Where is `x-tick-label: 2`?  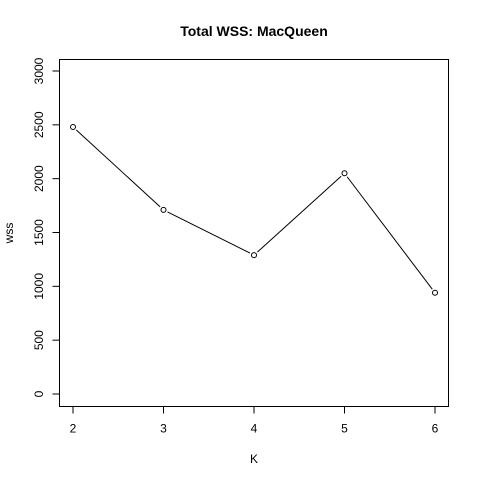
x-tick-label: 2 is located at coordinates (73, 429).